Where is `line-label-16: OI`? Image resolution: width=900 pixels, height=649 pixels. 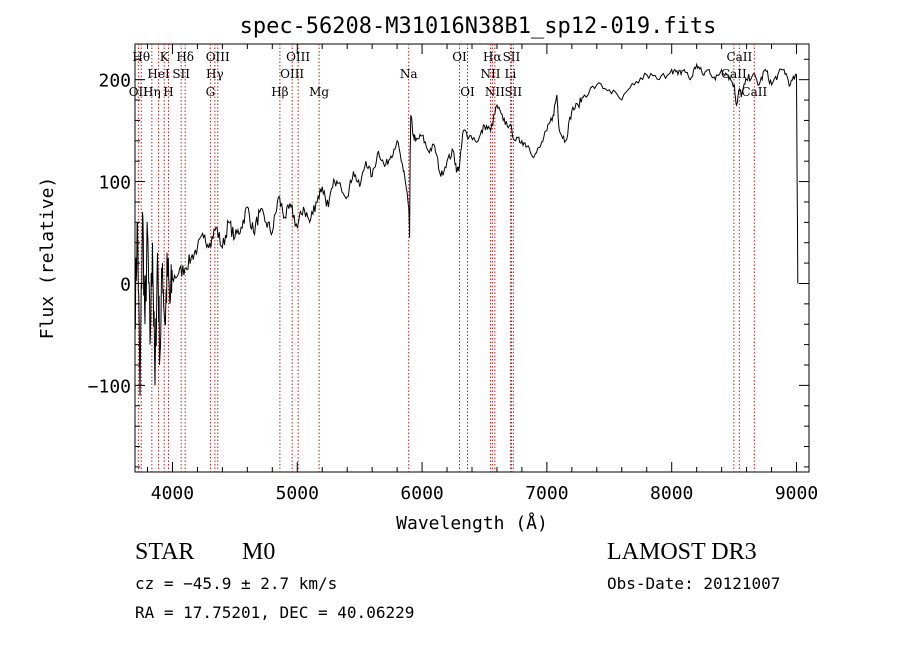
line-label-16: OI is located at coordinates (459, 57).